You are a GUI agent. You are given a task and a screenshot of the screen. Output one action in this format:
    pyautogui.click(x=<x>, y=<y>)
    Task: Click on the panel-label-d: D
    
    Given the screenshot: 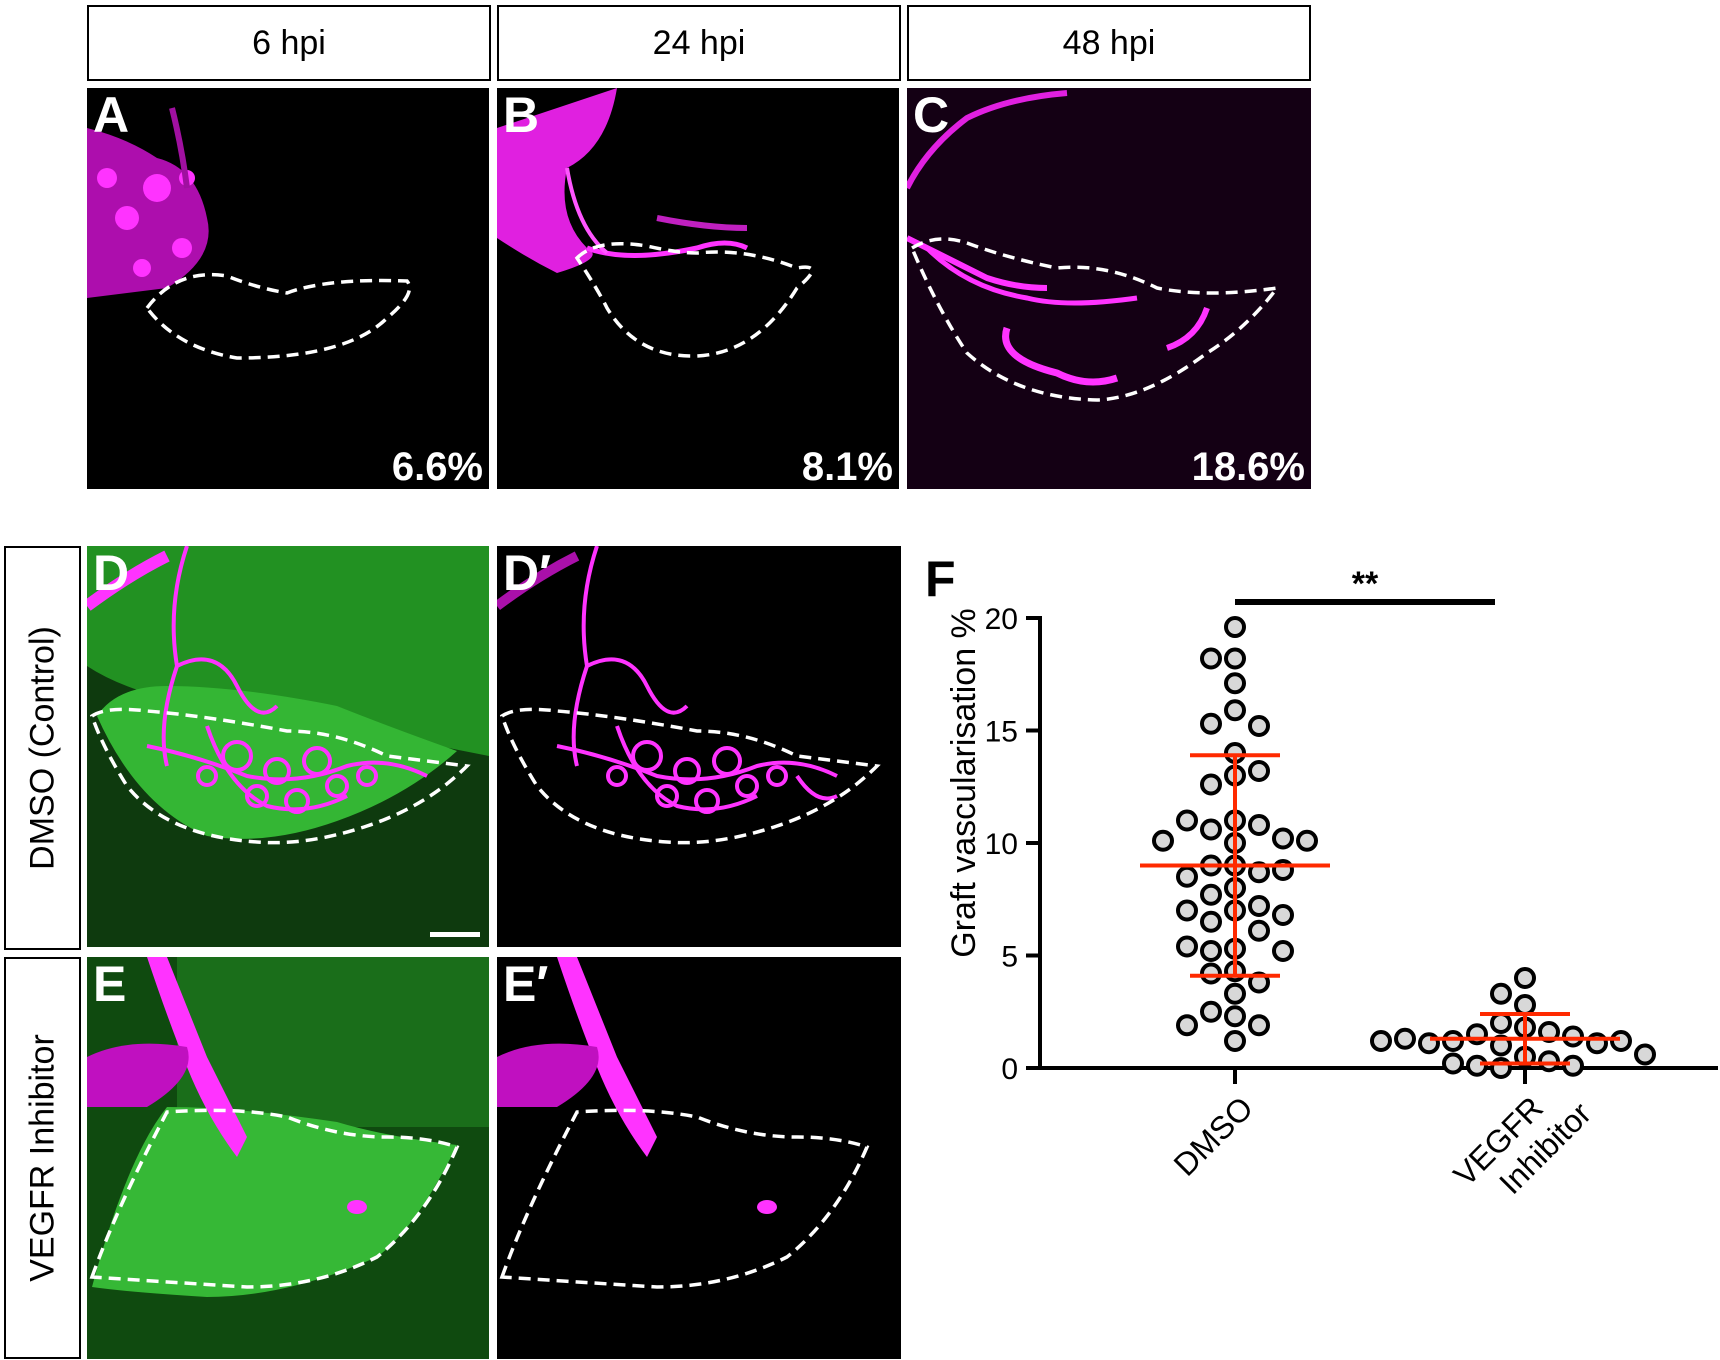 What is the action you would take?
    pyautogui.click(x=111, y=573)
    